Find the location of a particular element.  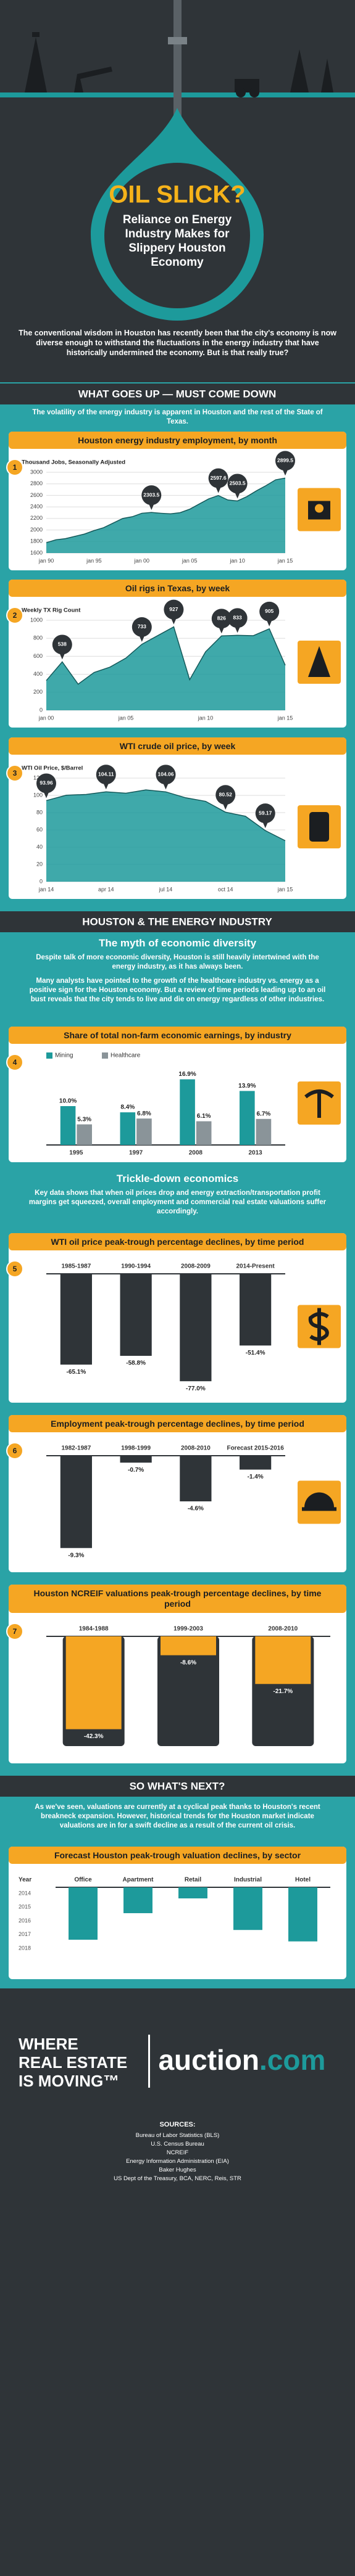

source: Baker Hughes is located at coordinates (177, 2170).